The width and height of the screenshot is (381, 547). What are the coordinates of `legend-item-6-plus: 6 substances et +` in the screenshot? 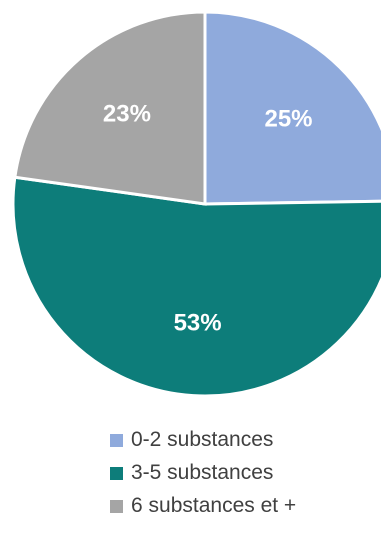 It's located at (203, 506).